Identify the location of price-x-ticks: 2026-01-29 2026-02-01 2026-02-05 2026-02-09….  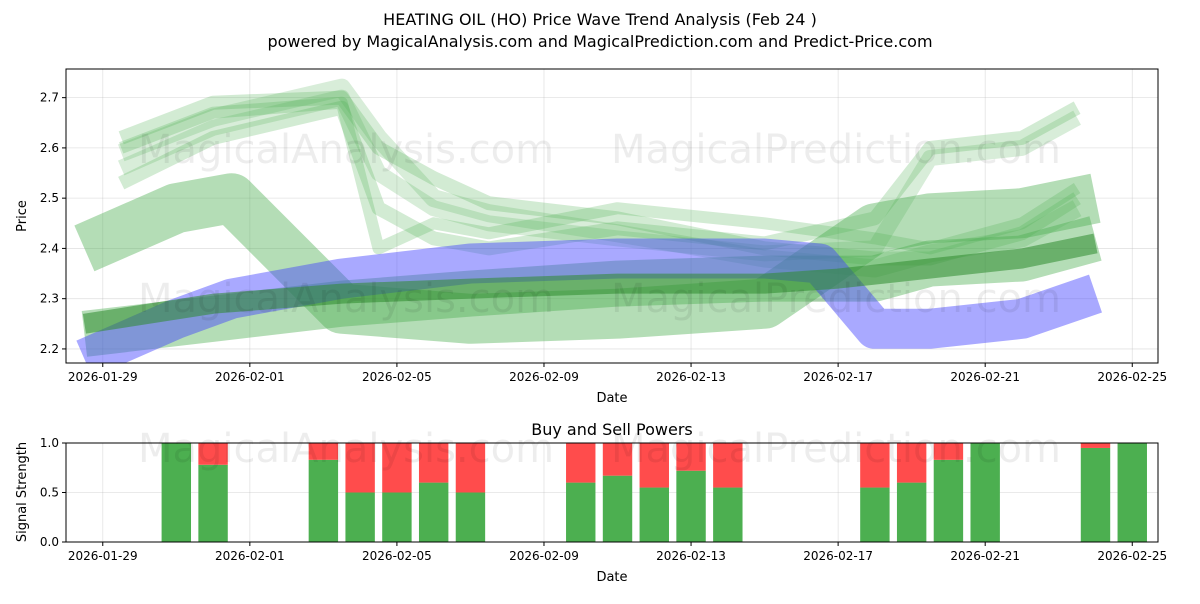
(617, 373).